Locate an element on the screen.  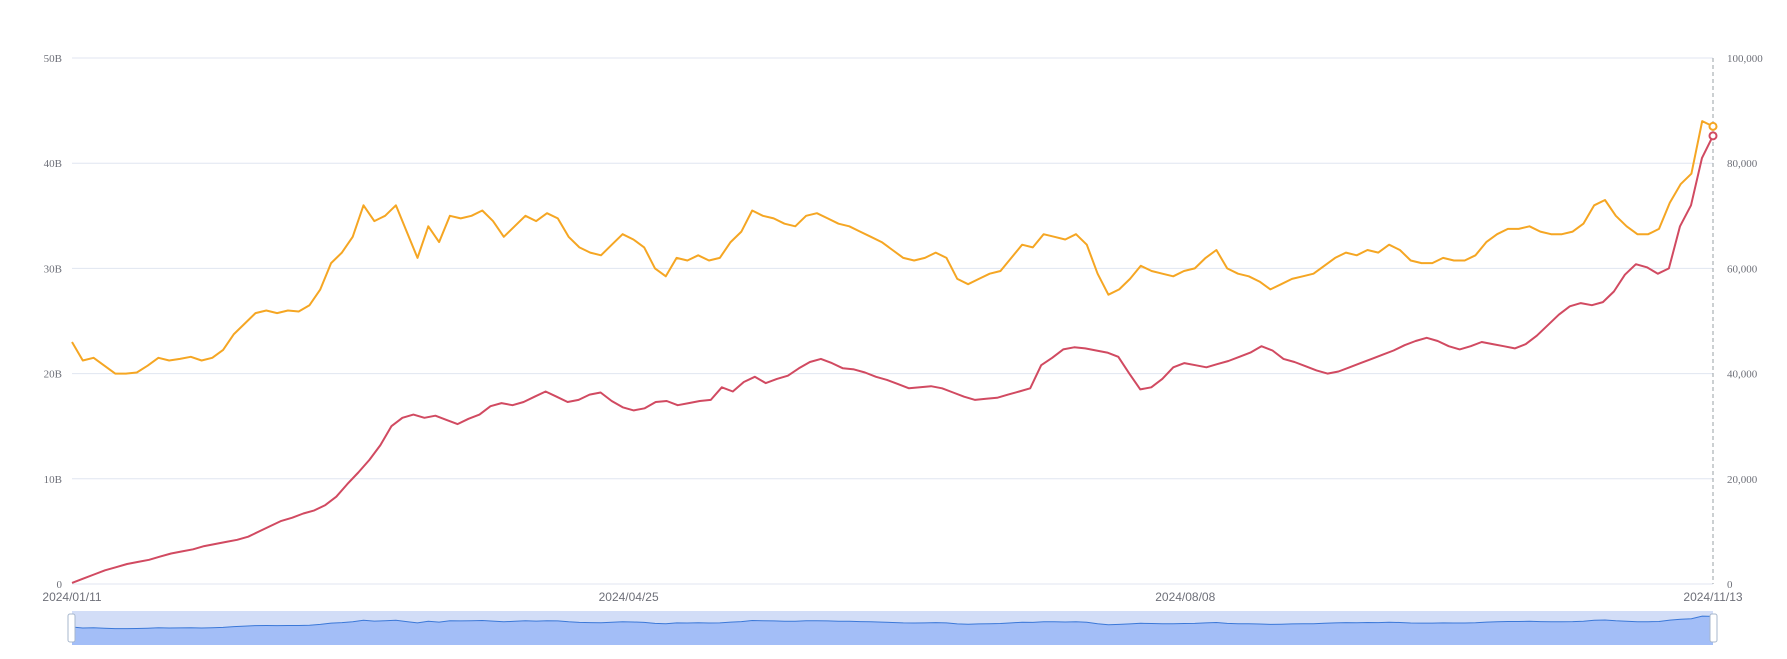
left-tick-label: 10B is located at coordinates (53, 480).